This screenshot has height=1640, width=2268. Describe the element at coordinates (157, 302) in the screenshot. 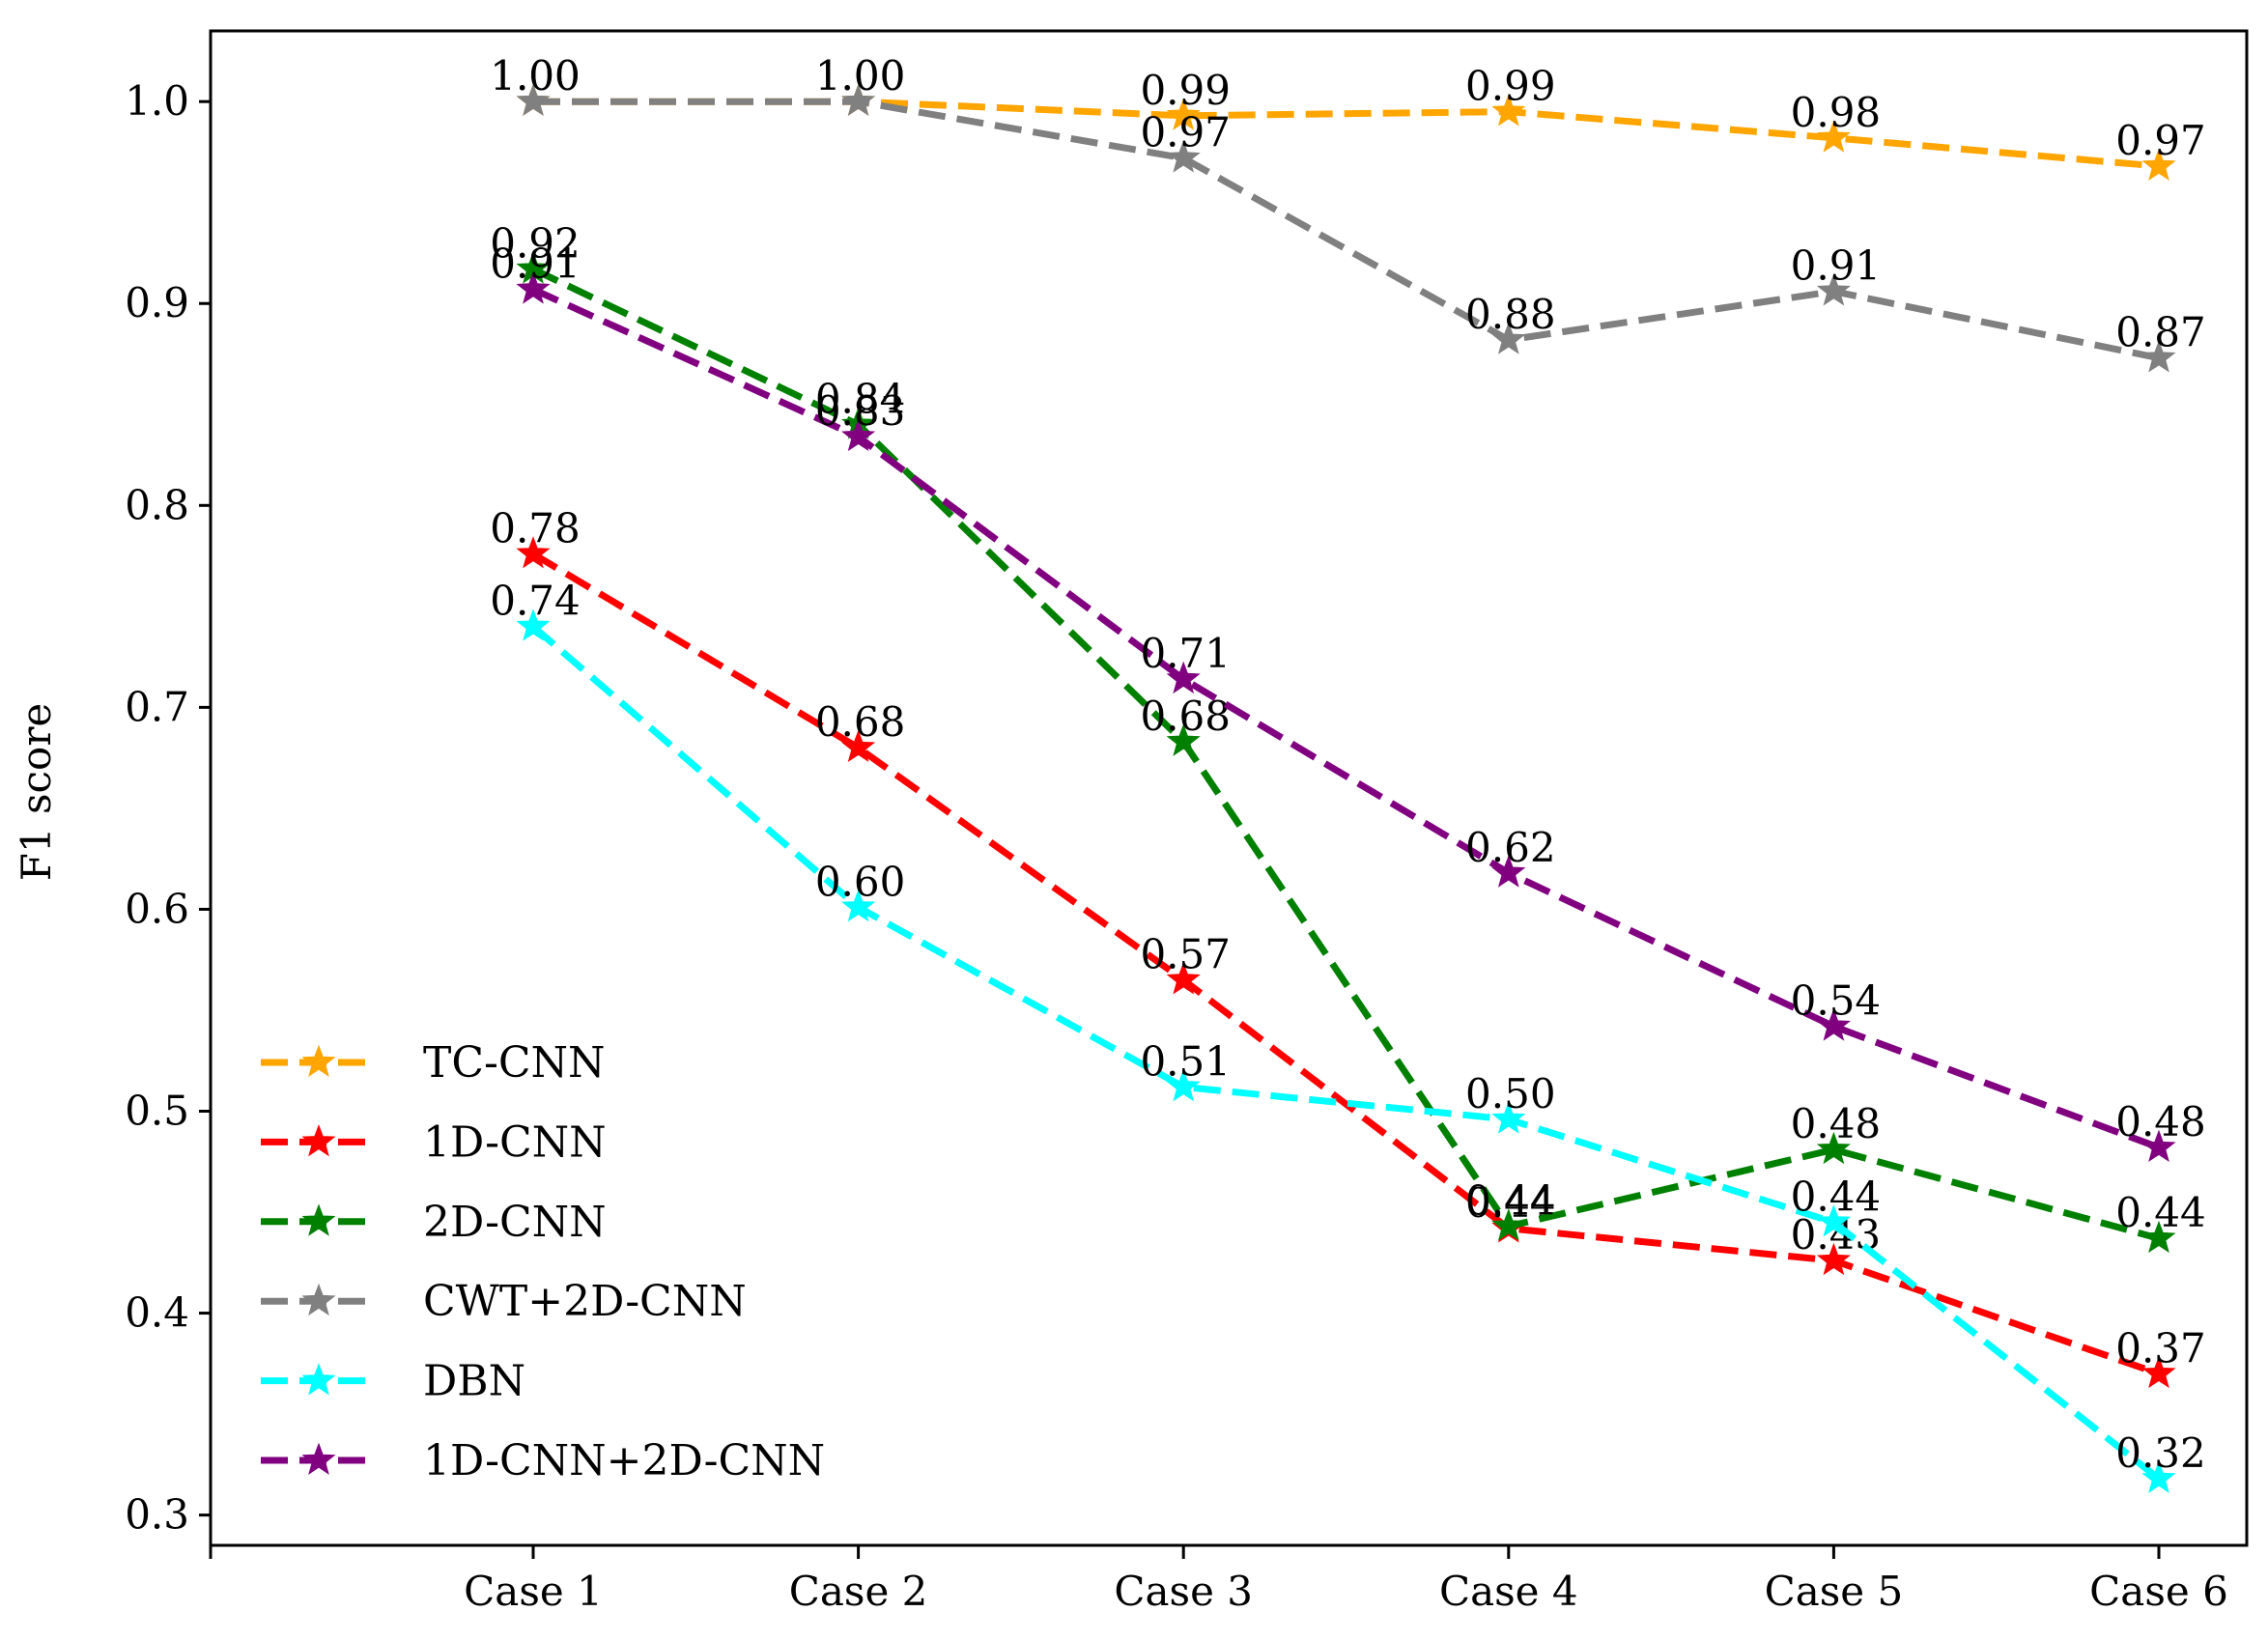

I see `y-tick-label: 0.9` at that location.